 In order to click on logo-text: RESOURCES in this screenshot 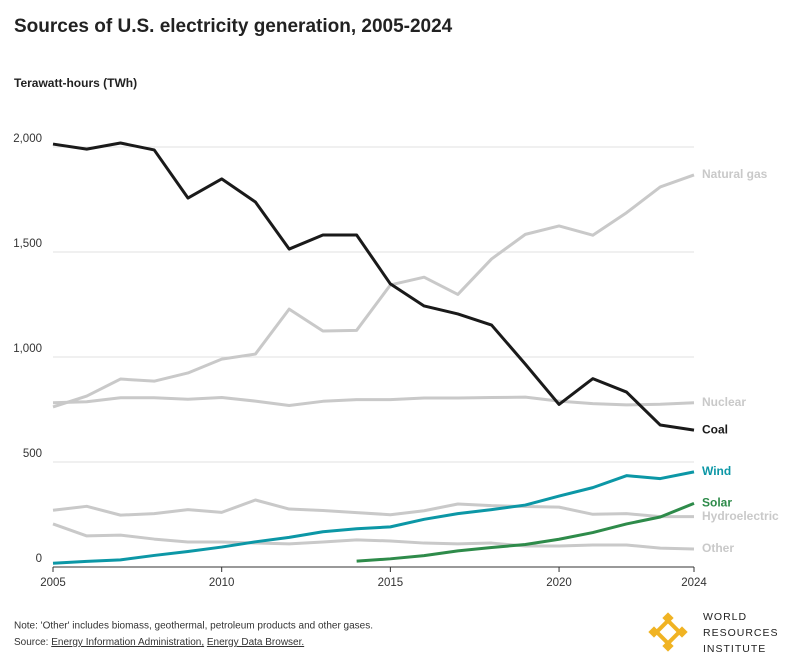, I will do `click(741, 633)`.